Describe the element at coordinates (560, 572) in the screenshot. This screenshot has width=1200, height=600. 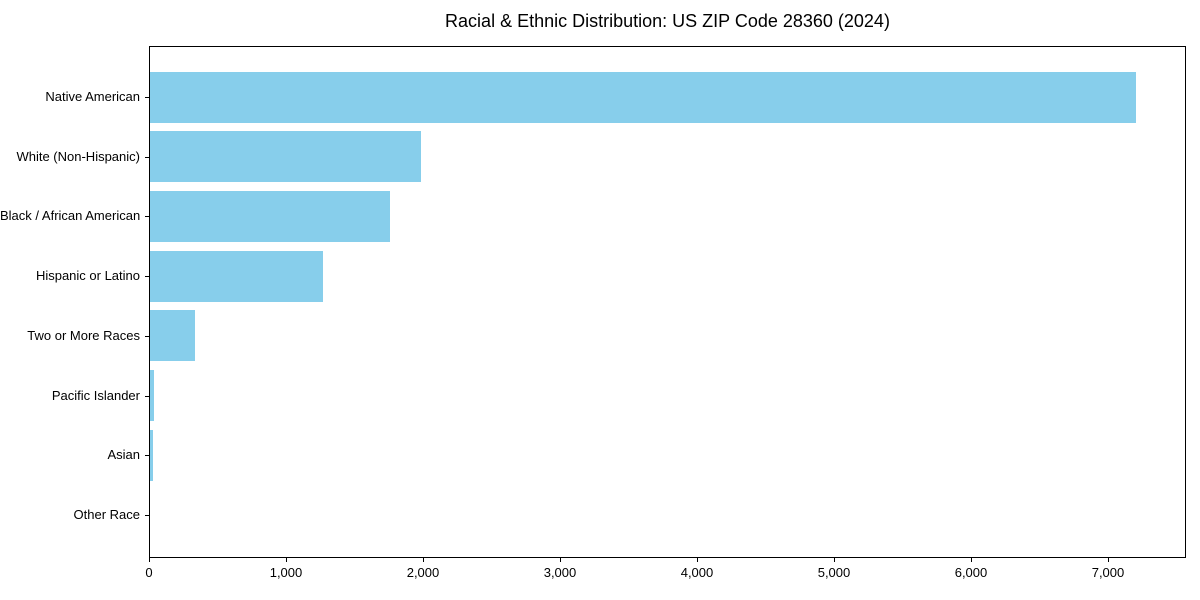
I see `x-tick-label: 3,000` at that location.